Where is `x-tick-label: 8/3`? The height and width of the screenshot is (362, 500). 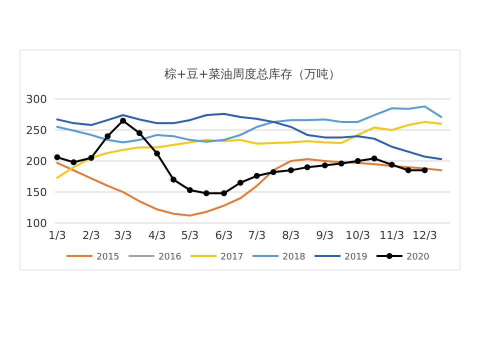 x-tick-label: 8/3 is located at coordinates (291, 235).